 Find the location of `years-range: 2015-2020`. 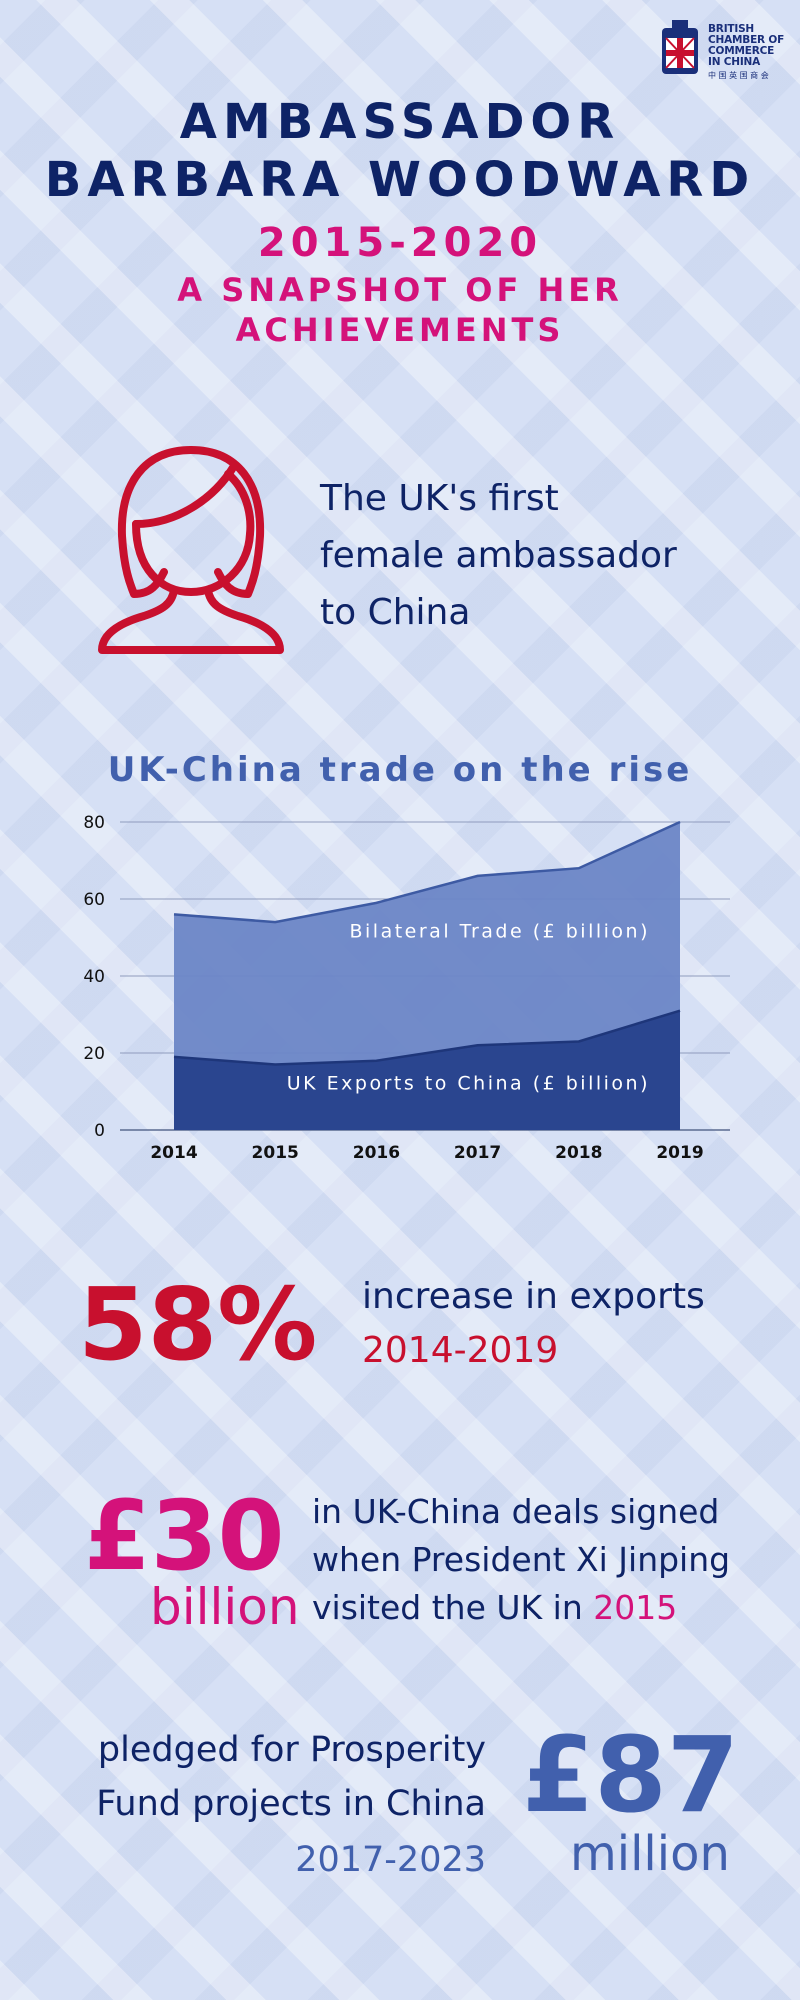

years-range: 2015-2020 is located at coordinates (400, 243).